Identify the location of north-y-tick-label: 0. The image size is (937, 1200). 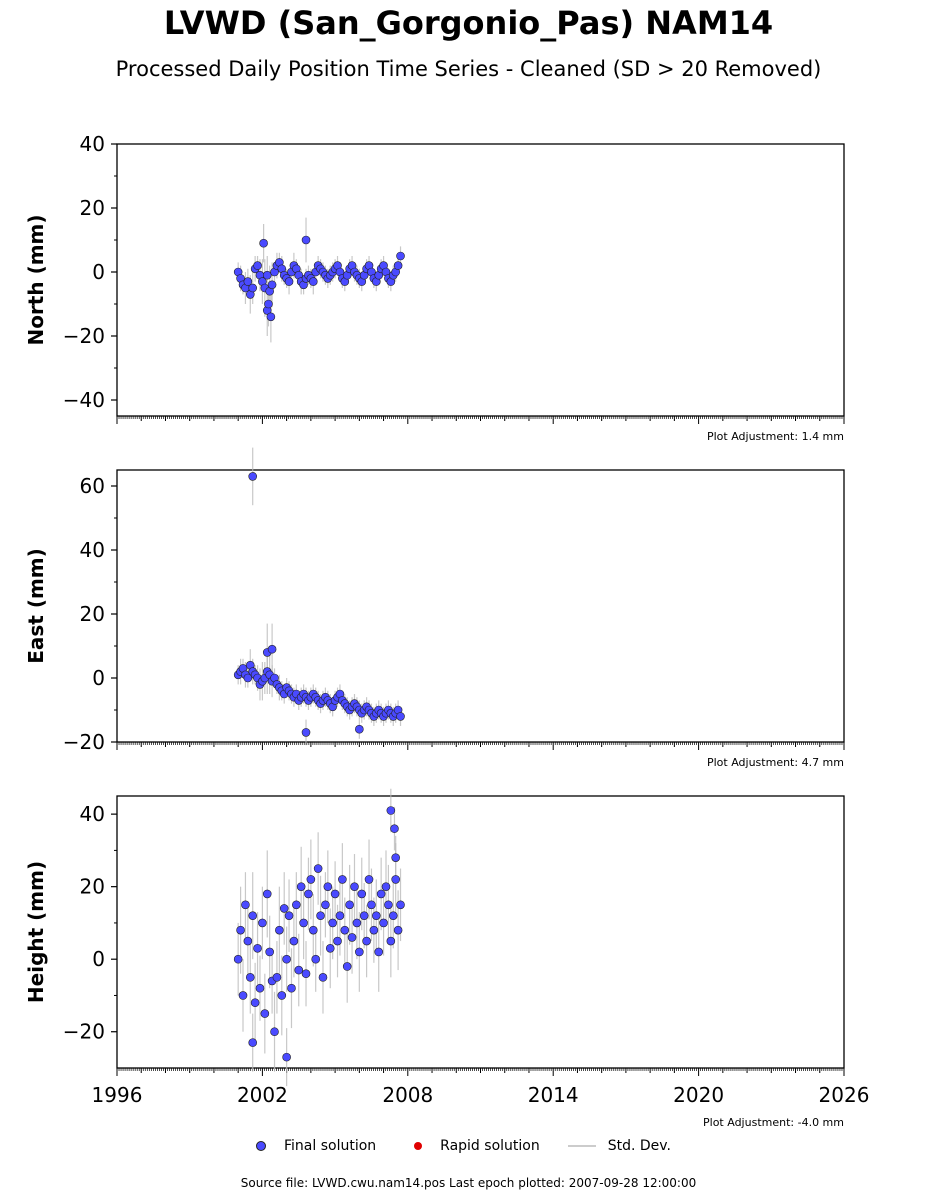
(98, 272).